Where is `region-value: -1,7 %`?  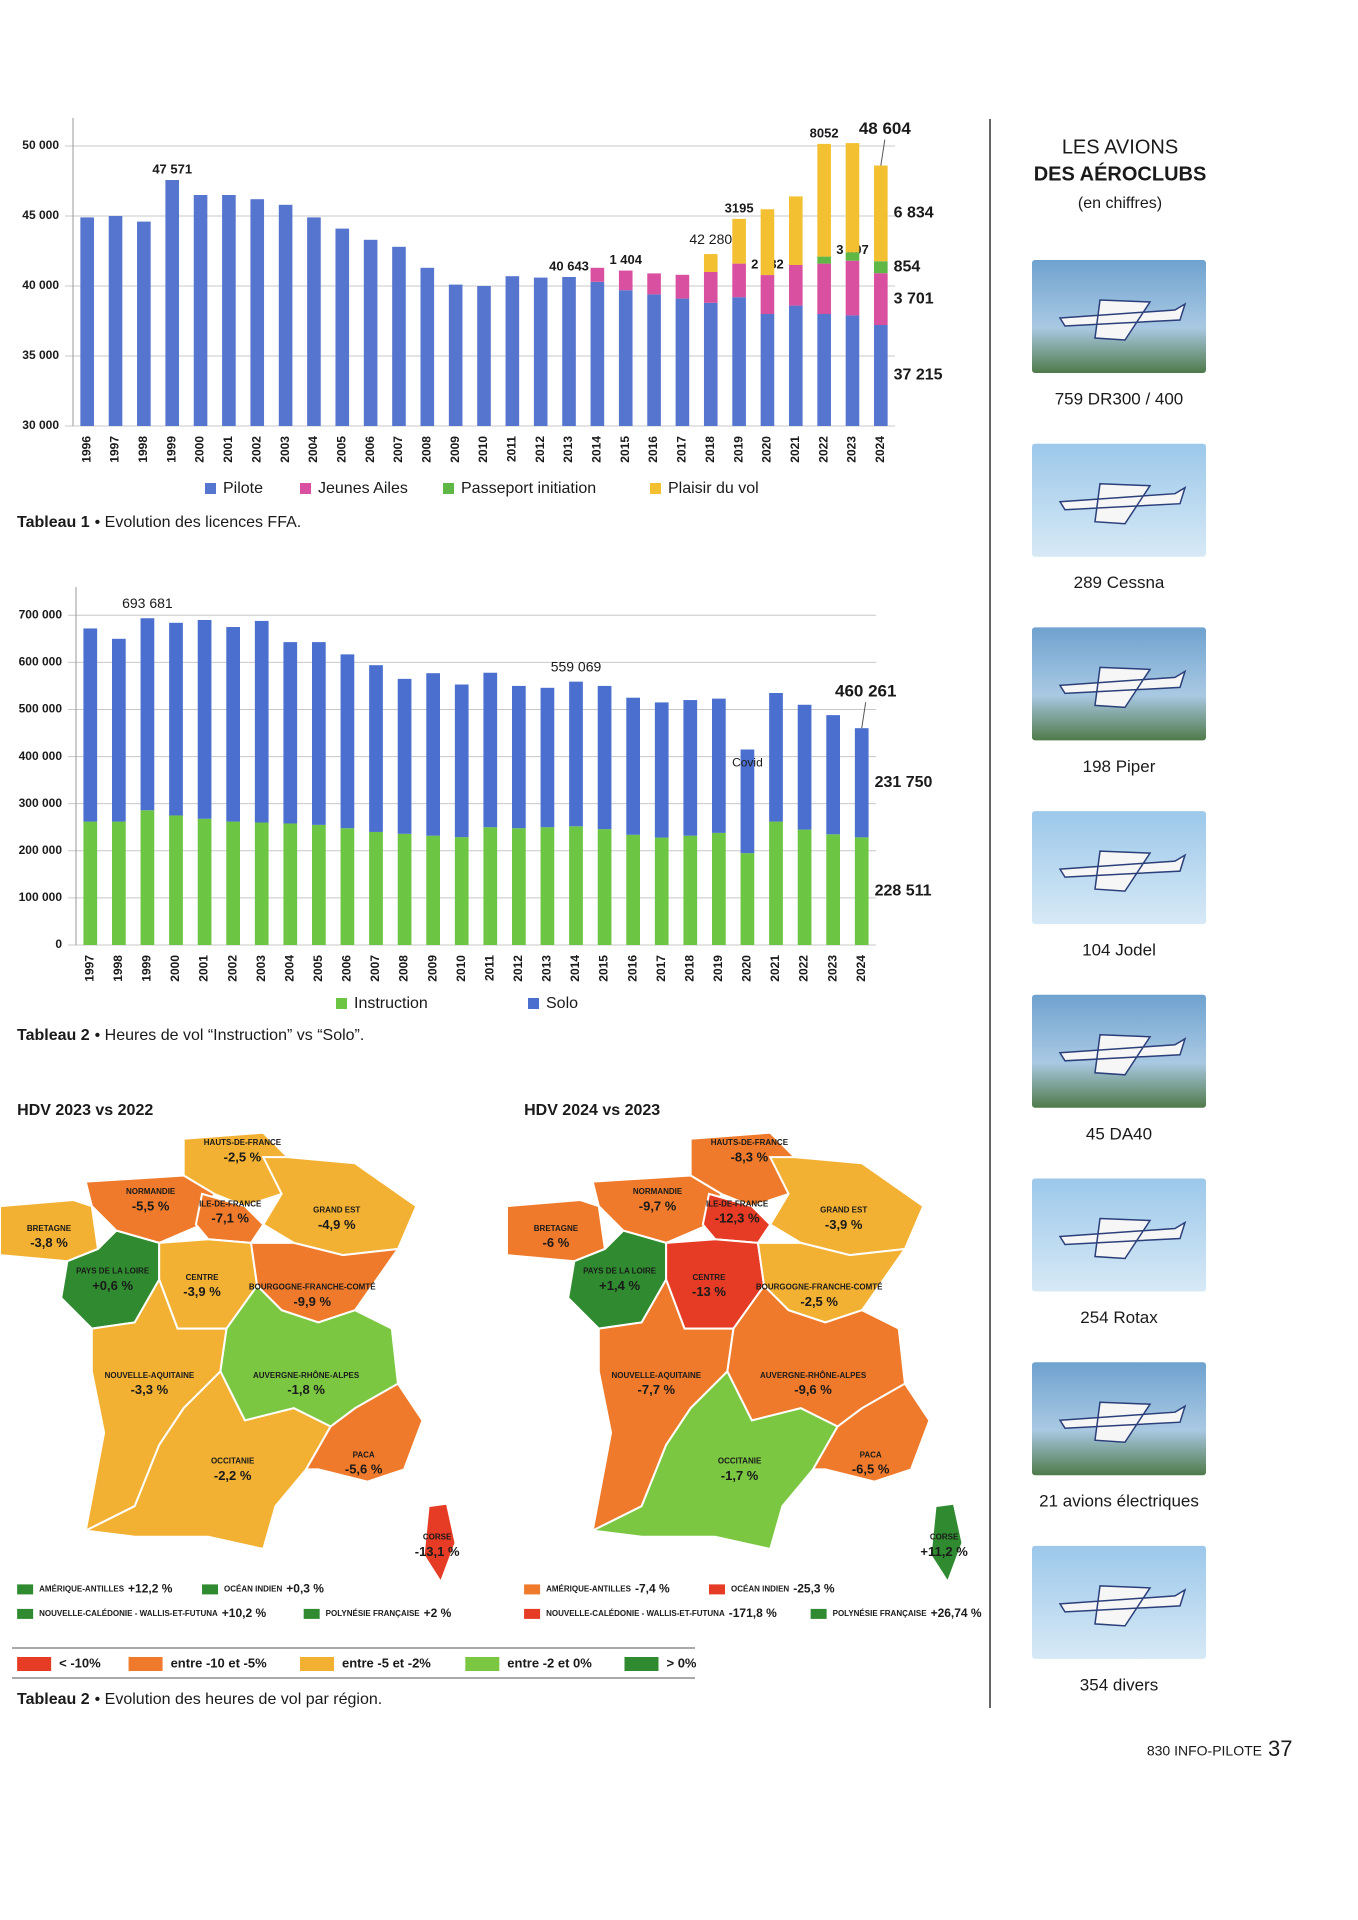
region-value: -1,7 % is located at coordinates (740, 1475).